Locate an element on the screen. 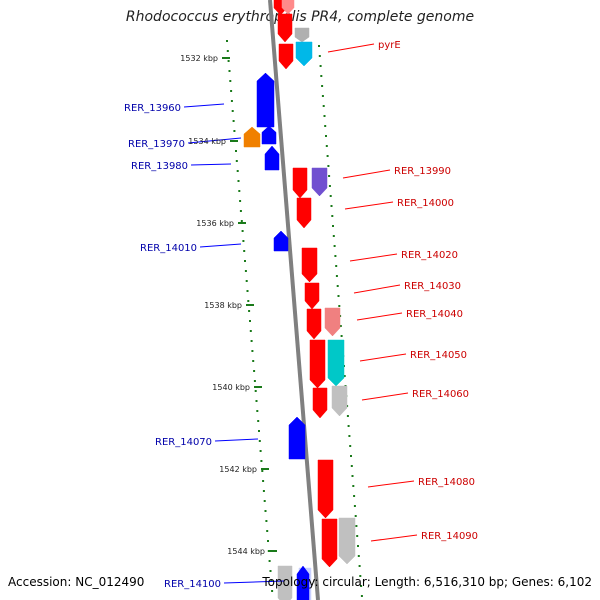 Image resolution: width=600 pixels, height=600 pixels. gene-label: RER_14050 is located at coordinates (438, 355).